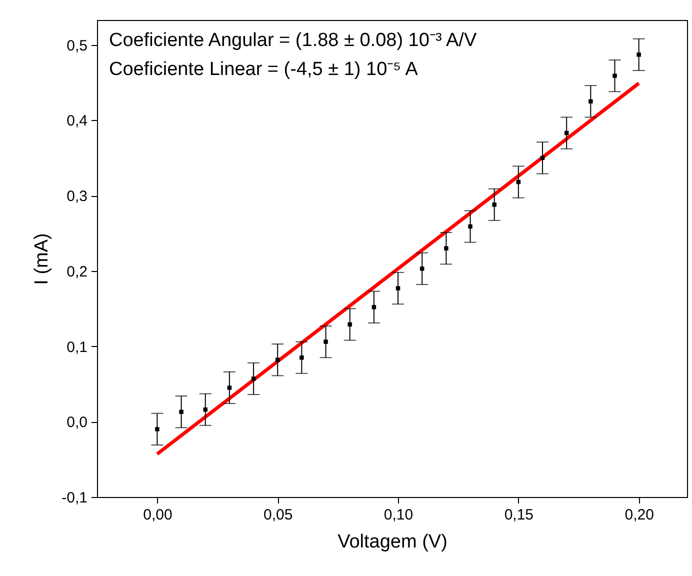  What do you see at coordinates (77, 423) in the screenshot?
I see `y-tick-label: 0,0` at bounding box center [77, 423].